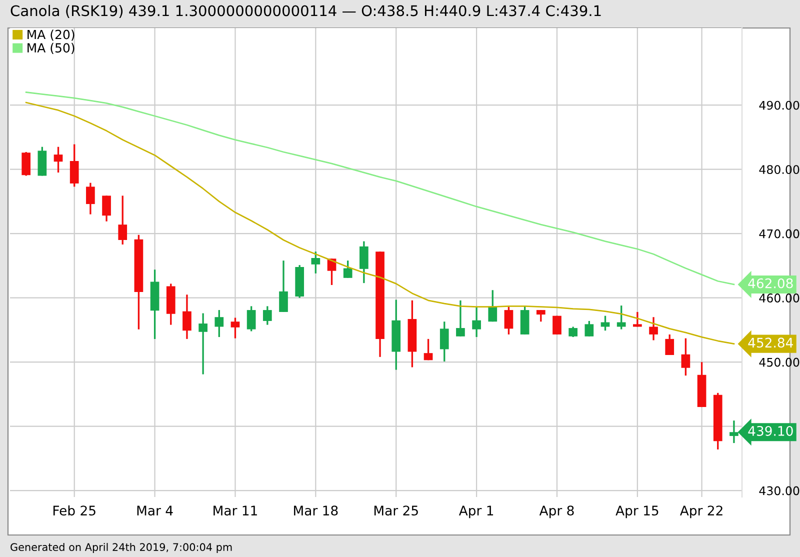 The width and height of the screenshot is (800, 557). What do you see at coordinates (476, 512) in the screenshot?
I see `x-tick-label: Apr 1` at bounding box center [476, 512].